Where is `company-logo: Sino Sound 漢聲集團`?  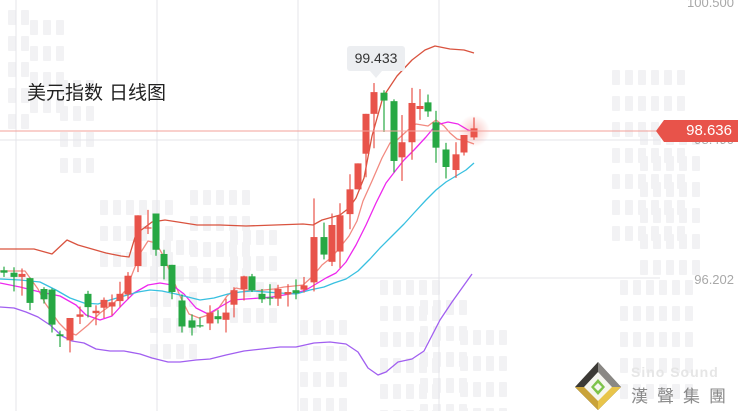 company-logo: Sino Sound 漢聲集團 is located at coordinates (655, 385).